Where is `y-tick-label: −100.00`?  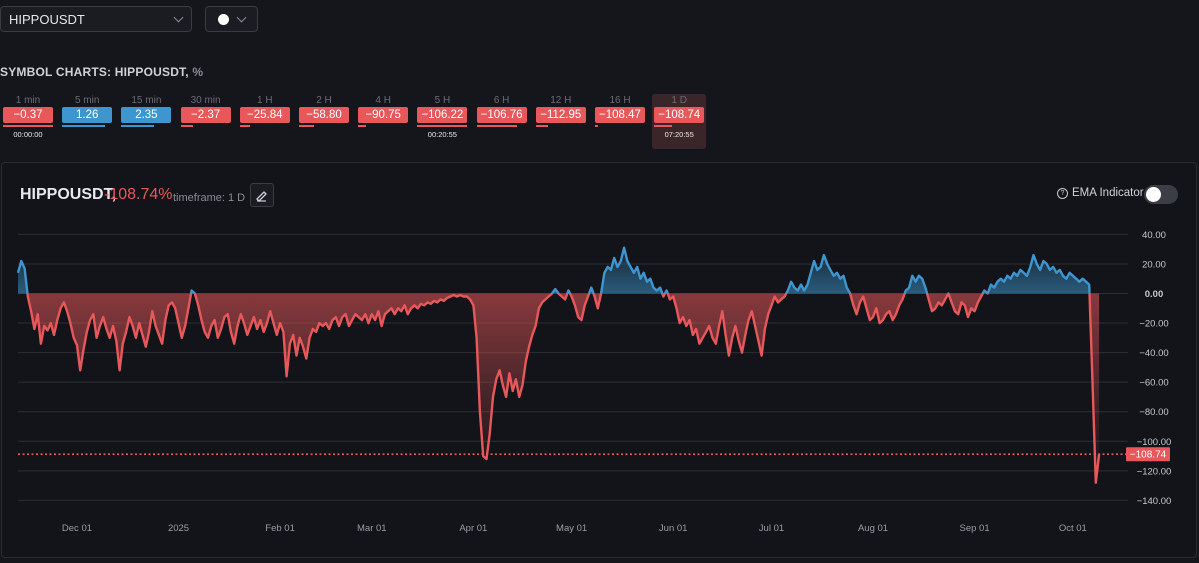 y-tick-label: −100.00 is located at coordinates (1154, 442).